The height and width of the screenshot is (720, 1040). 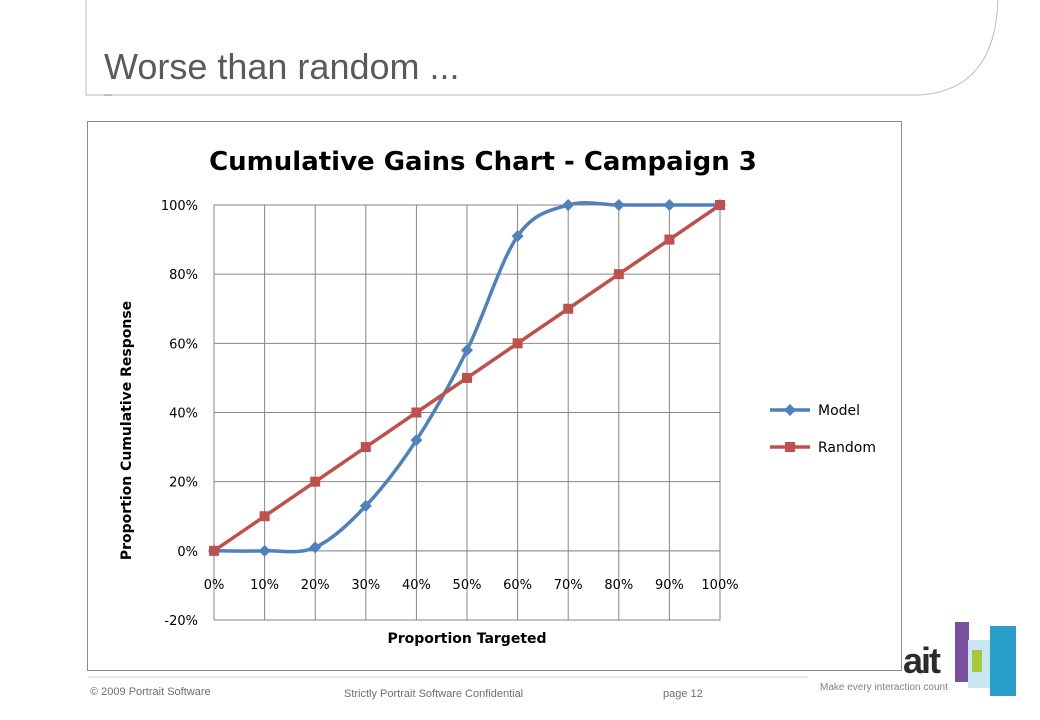 What do you see at coordinates (315, 585) in the screenshot?
I see `x-tick-label: 20%` at bounding box center [315, 585].